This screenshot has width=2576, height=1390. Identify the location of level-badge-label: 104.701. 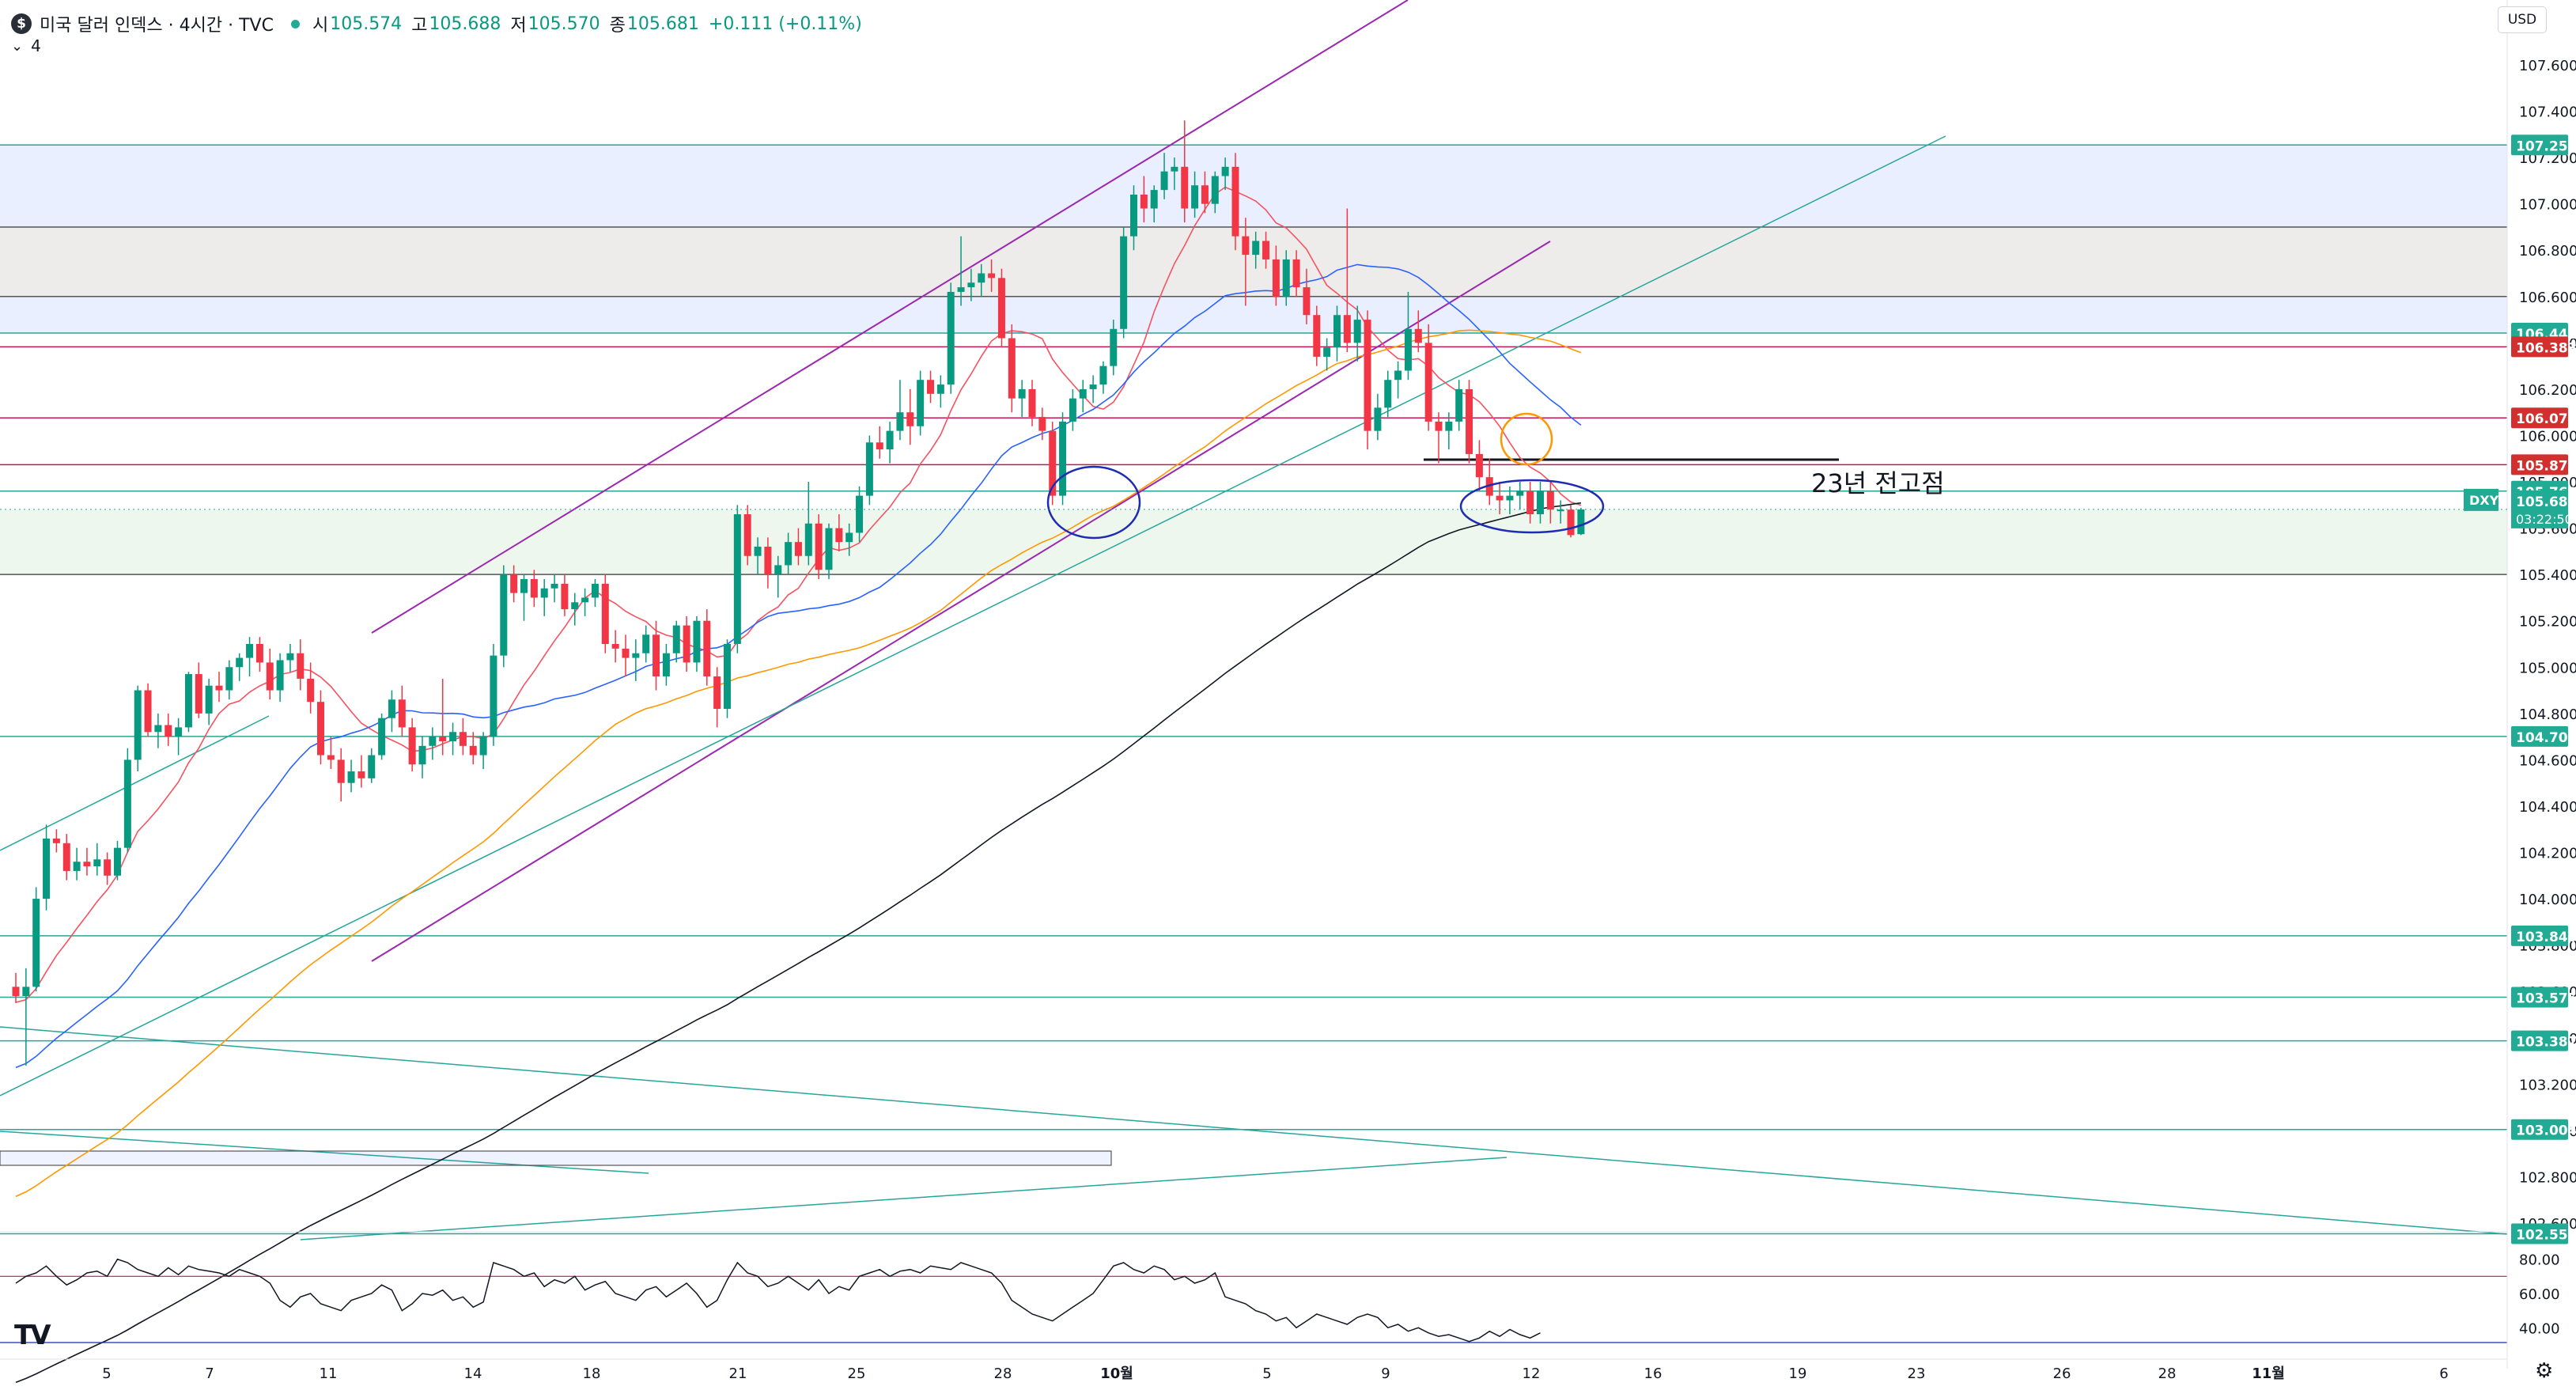
(2546, 738).